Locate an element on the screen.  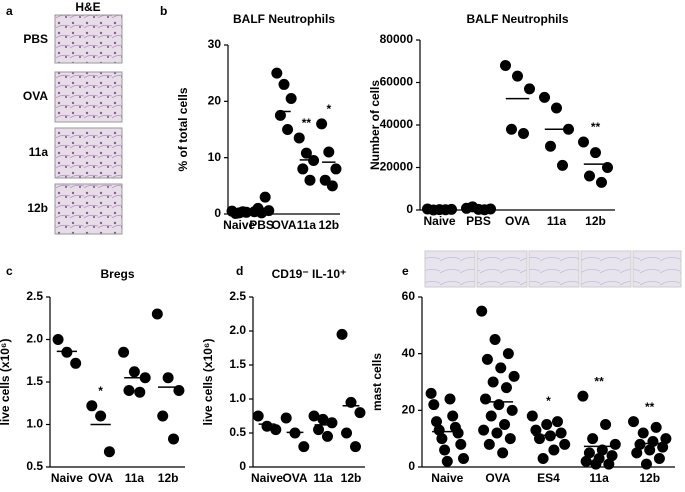
panel-label: b is located at coordinates (163, 11).